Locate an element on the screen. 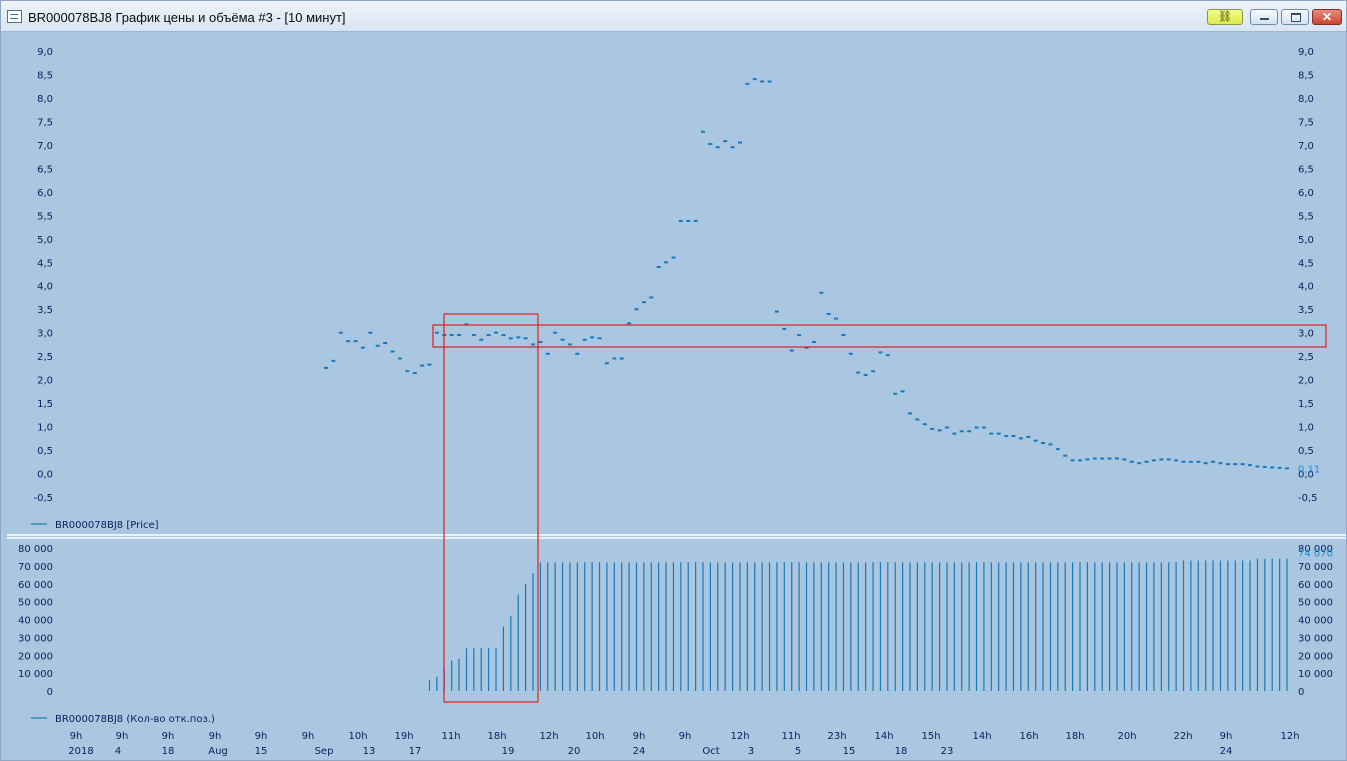 This screenshot has height=761, width=1347. volume-tick-label-left: 50 000 is located at coordinates (35, 603).